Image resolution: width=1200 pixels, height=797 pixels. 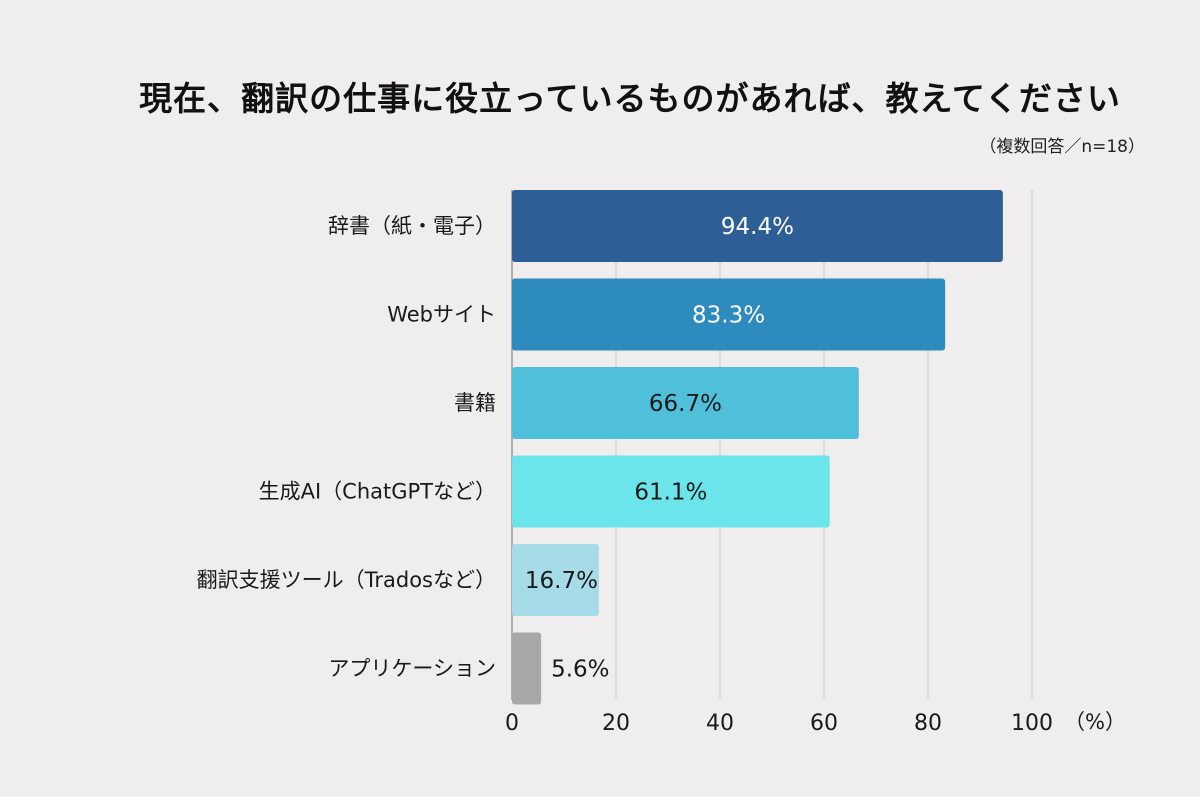 What do you see at coordinates (377, 492) in the screenshot?
I see `category-label: 生成AI（ChatGPTなど）` at bounding box center [377, 492].